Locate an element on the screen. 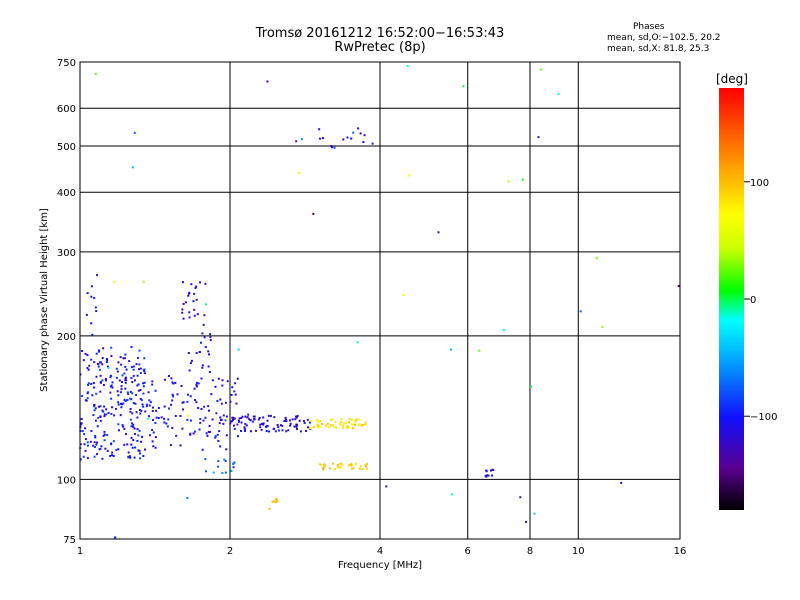 This screenshot has width=800, height=600. colorbar-tick-label: 100 is located at coordinates (759, 183).